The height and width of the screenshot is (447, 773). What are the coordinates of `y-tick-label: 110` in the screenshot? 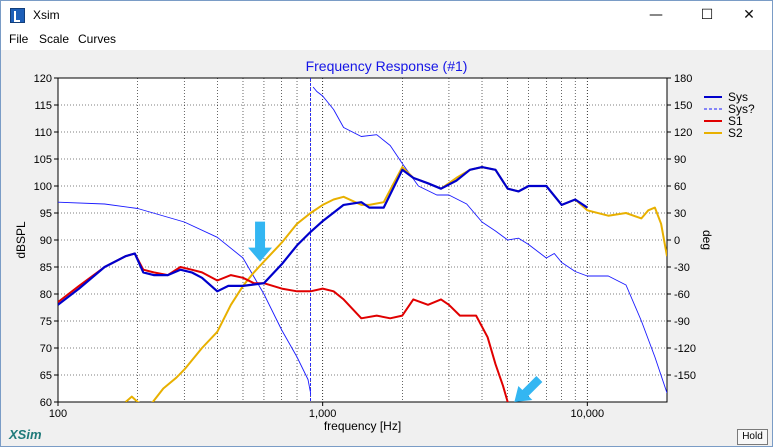 It's located at (43, 133).